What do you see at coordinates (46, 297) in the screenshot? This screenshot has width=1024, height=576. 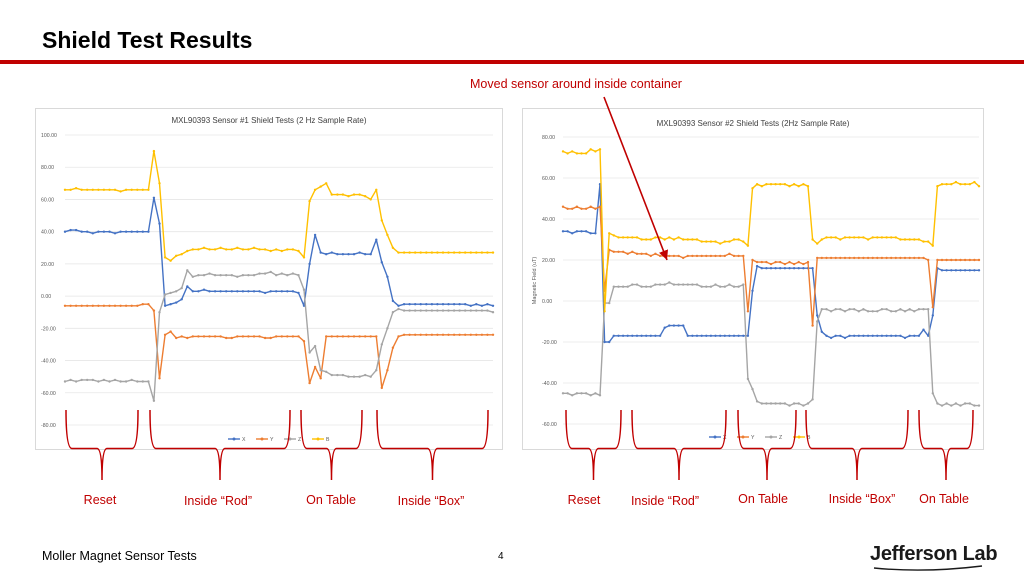 I see `y-tick-label: 0.00` at bounding box center [46, 297].